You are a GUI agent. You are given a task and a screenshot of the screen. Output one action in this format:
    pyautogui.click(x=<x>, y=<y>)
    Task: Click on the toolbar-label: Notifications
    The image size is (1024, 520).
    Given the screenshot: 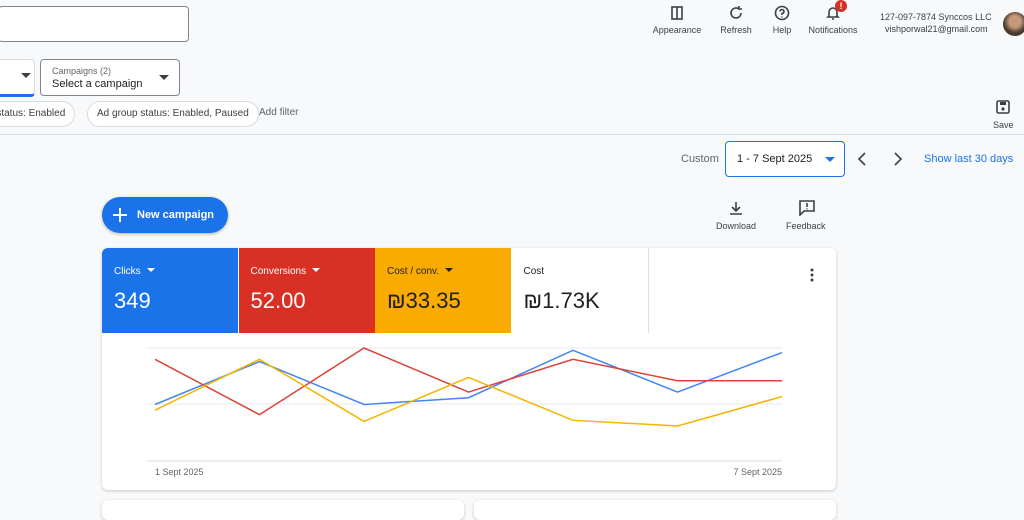 What is the action you would take?
    pyautogui.click(x=833, y=30)
    